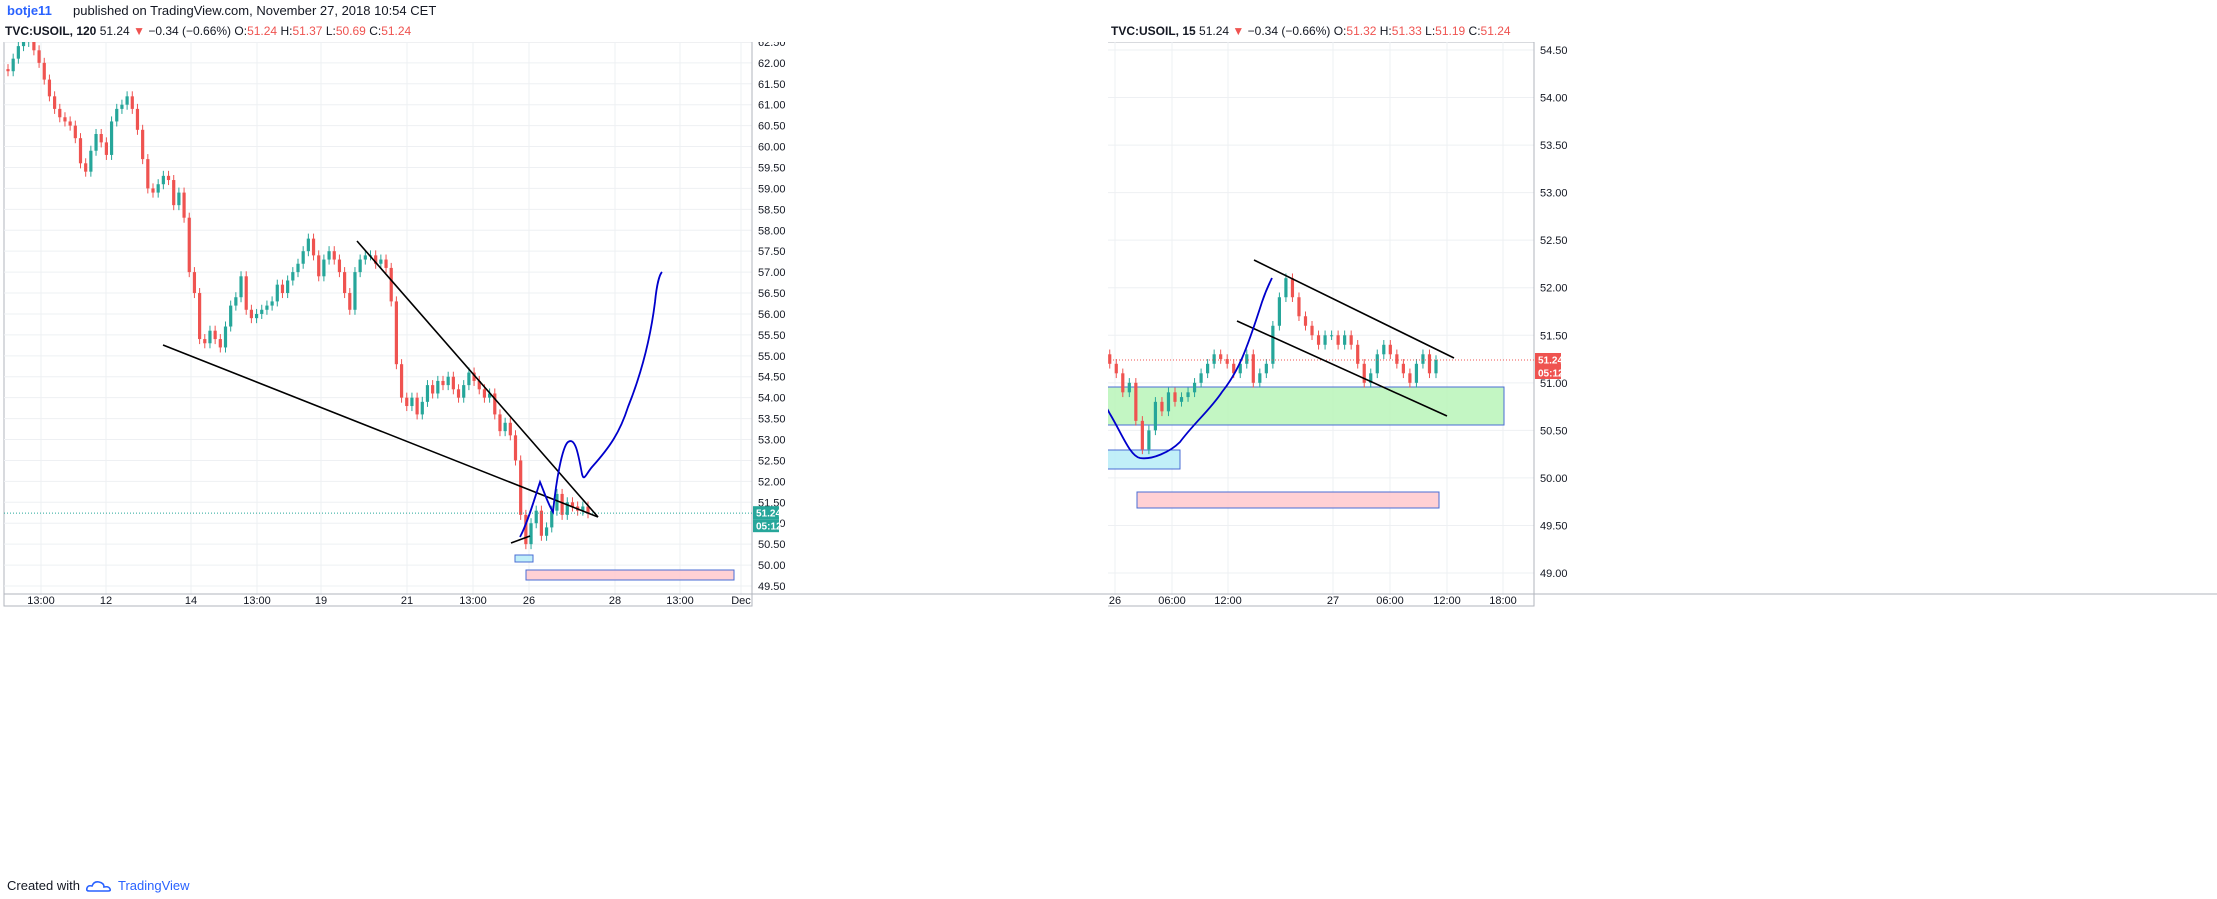 Image resolution: width=2217 pixels, height=899 pixels. Describe the element at coordinates (1554, 526) in the screenshot. I see `y-tick-label: 49.50` at that location.